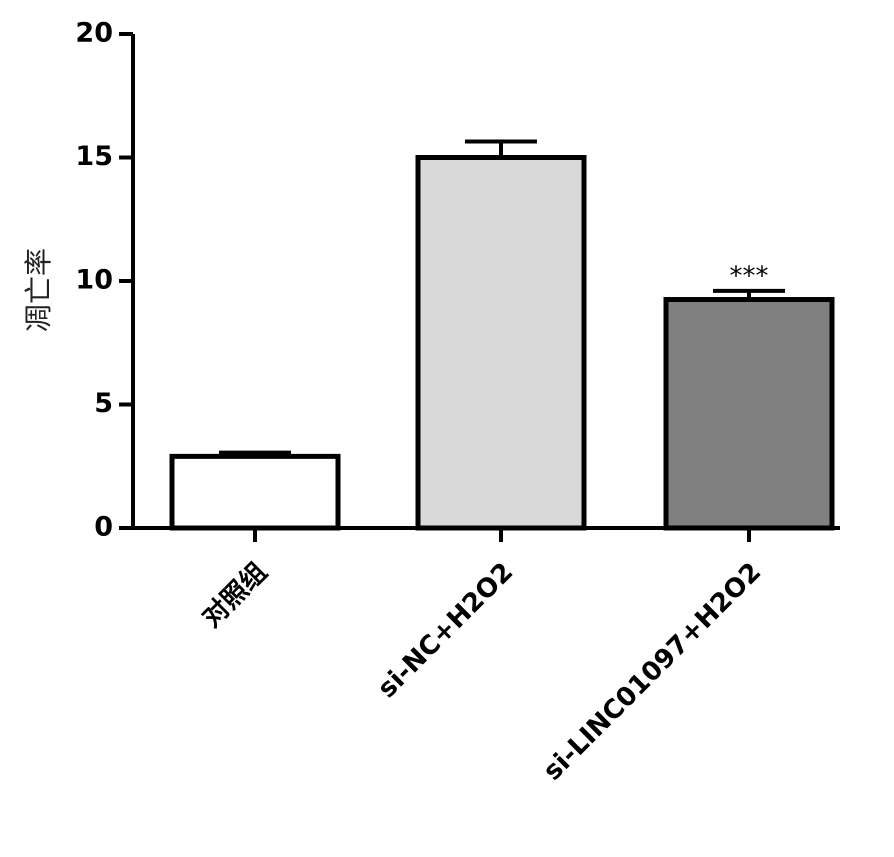 This screenshot has height=857, width=894. I want to click on y-tick-label: 5, so click(103, 403).